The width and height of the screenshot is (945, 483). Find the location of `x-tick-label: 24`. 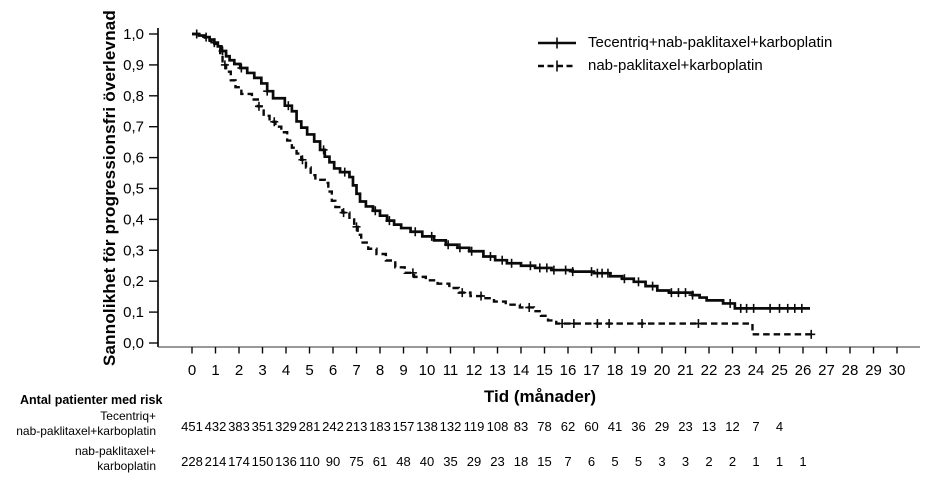

x-tick-label: 24 is located at coordinates (756, 370).